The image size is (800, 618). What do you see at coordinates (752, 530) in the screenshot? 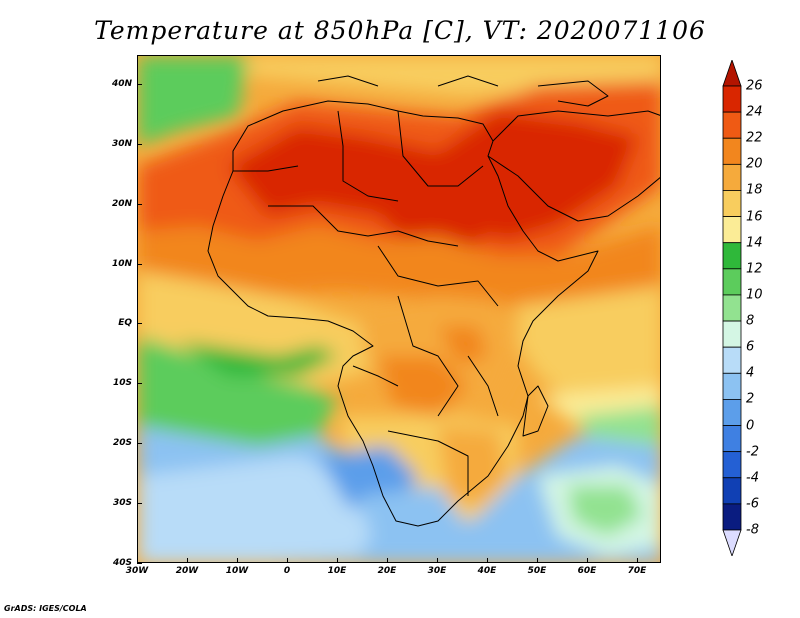
I see `colorbar-label: -8` at bounding box center [752, 530].